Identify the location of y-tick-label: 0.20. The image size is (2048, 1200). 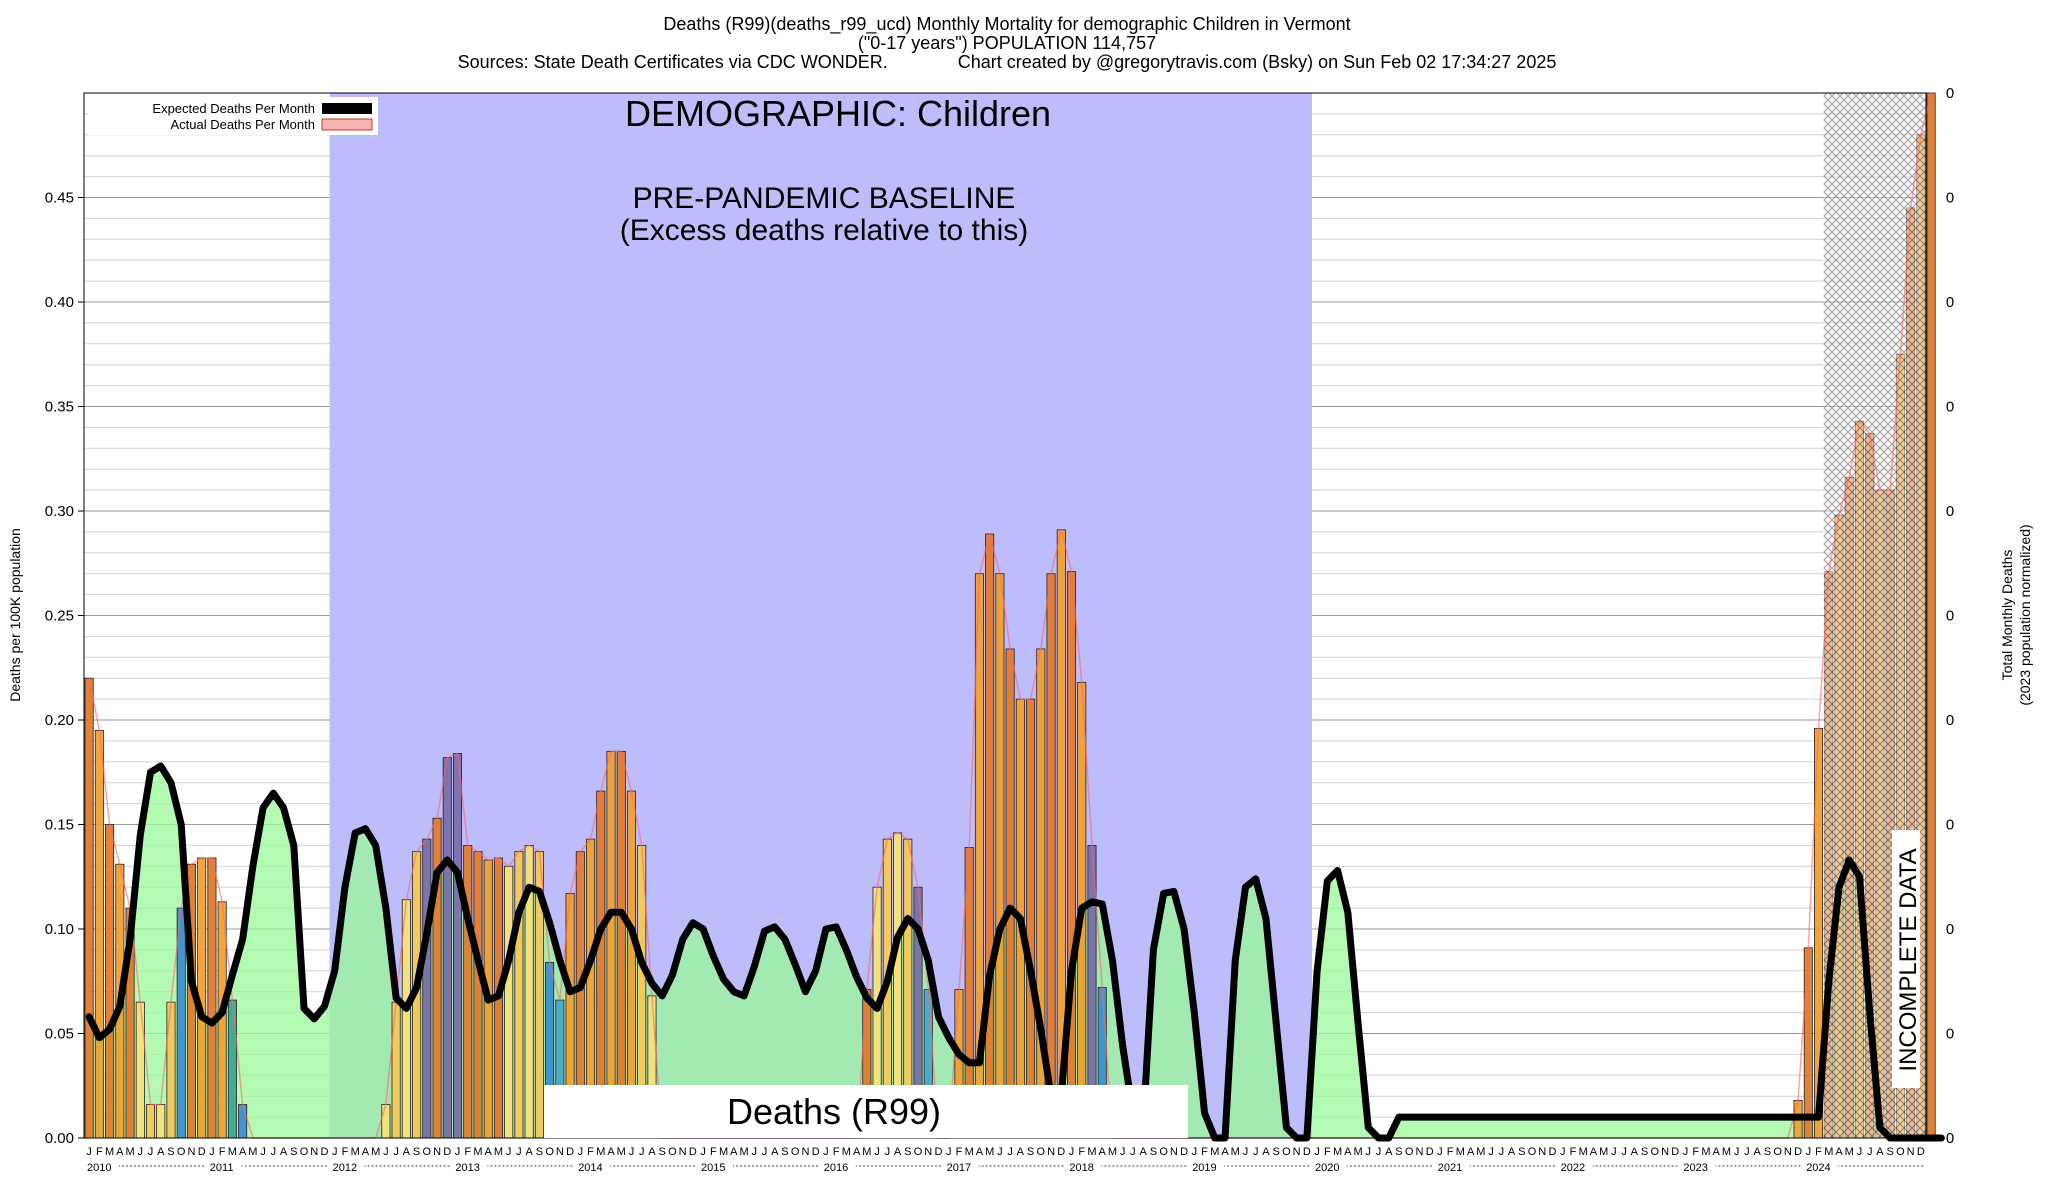
(59, 720).